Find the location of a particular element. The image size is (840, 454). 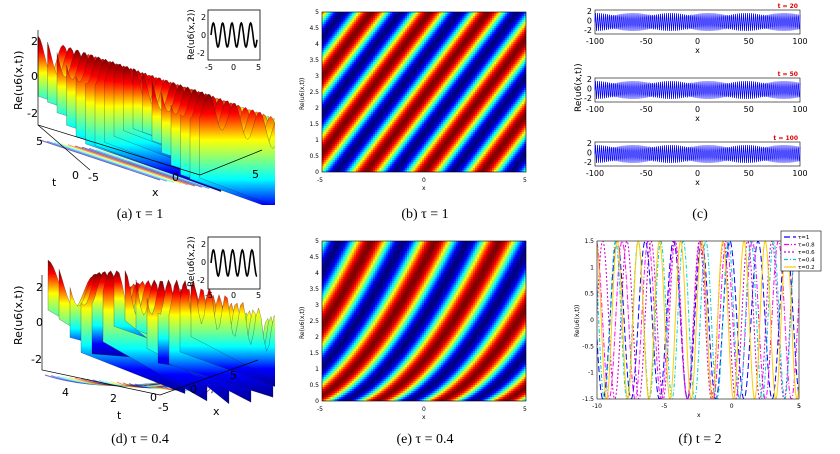

floor-stripe is located at coordinates (107, 161).